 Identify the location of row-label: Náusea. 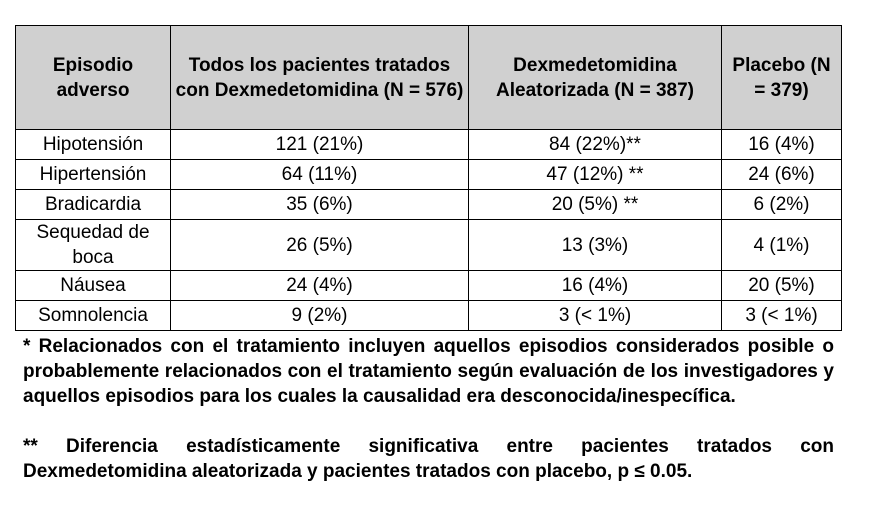
(93, 285).